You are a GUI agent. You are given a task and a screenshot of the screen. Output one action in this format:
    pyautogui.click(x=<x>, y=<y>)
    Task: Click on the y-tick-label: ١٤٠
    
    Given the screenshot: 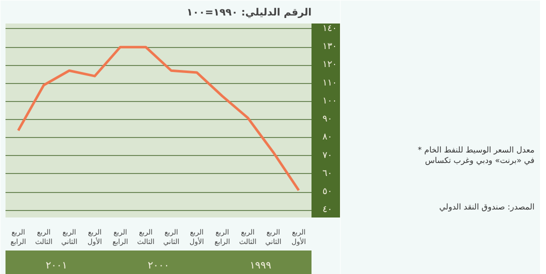 What is the action you would take?
    pyautogui.click(x=330, y=29)
    